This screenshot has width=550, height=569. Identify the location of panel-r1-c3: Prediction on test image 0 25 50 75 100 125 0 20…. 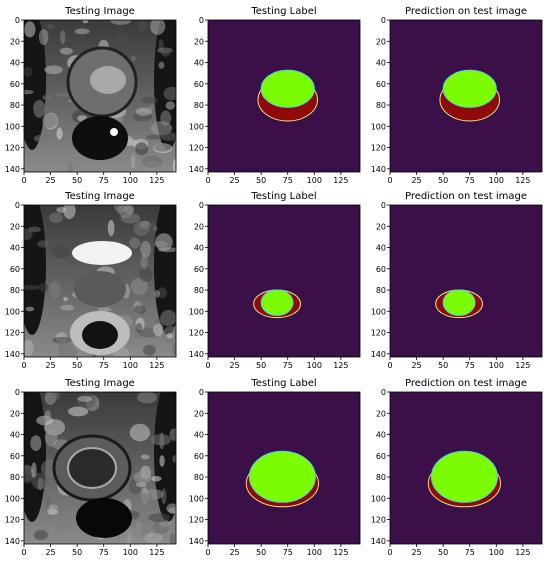
(457, 95).